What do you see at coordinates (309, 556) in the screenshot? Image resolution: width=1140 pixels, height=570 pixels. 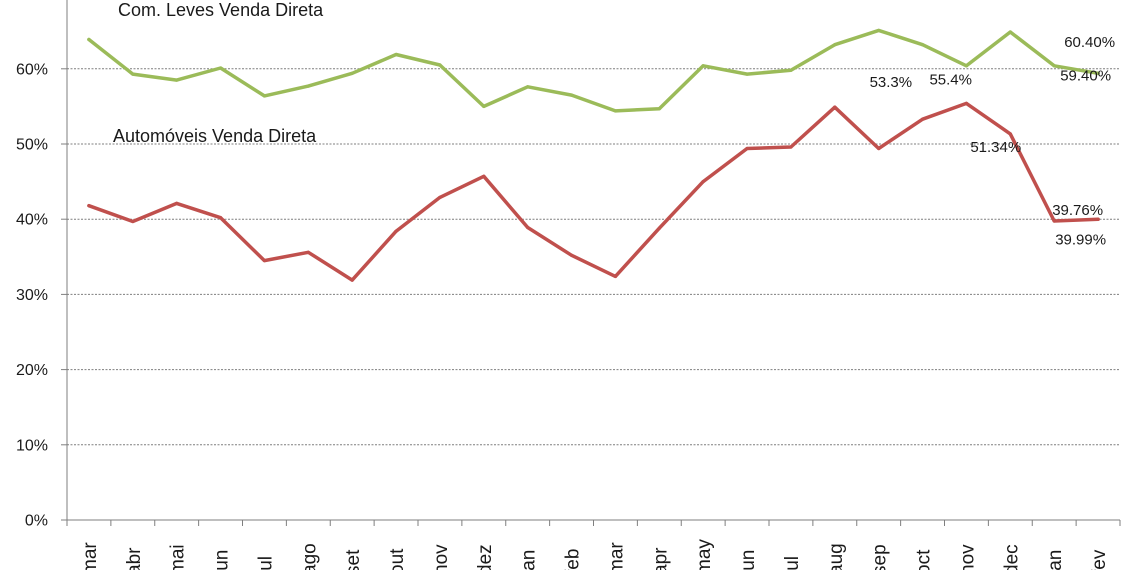 I see `x-tick-label: ago` at bounding box center [309, 556].